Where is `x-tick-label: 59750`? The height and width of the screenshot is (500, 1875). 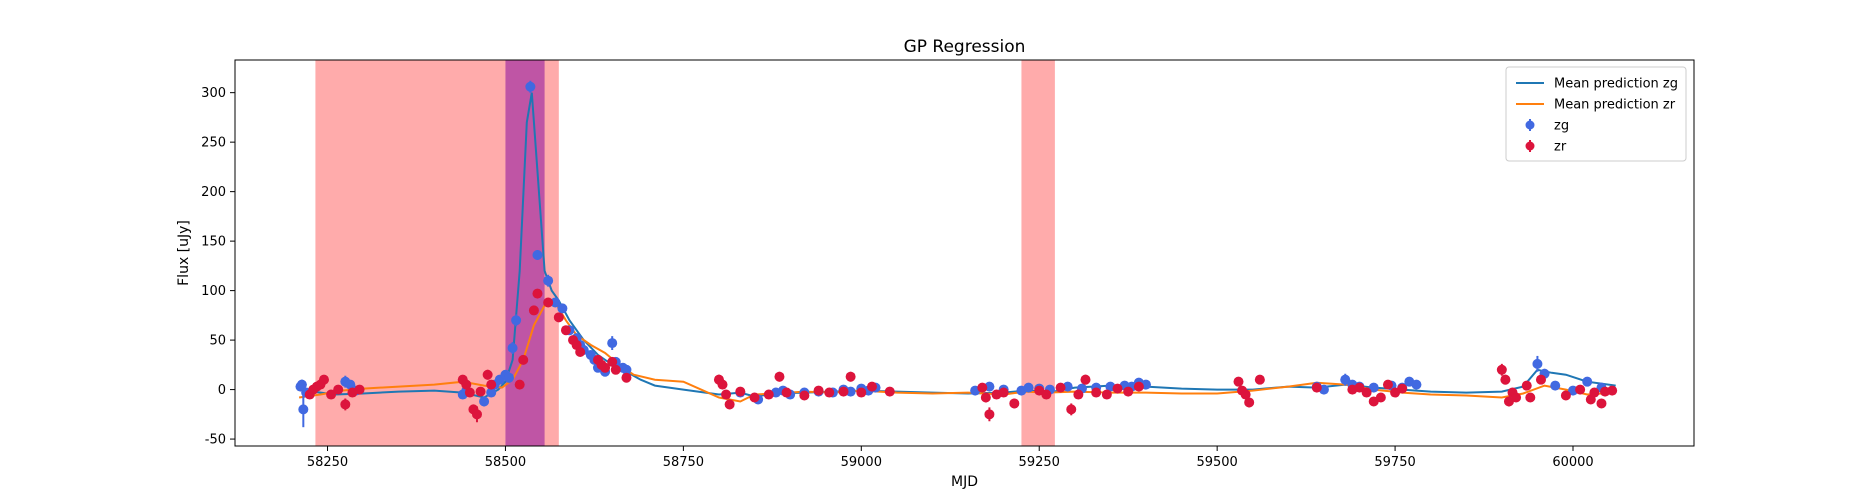
x-tick-label: 59750 is located at coordinates (1394, 462).